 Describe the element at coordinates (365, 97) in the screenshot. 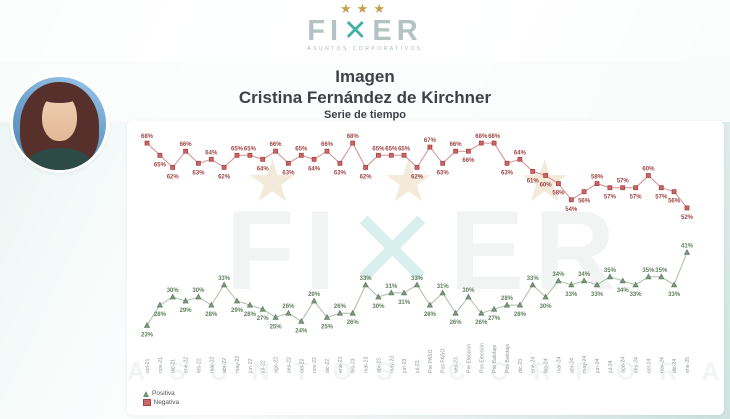

I see `page-subtitle: Cristina Fernández de Kirchner` at that location.